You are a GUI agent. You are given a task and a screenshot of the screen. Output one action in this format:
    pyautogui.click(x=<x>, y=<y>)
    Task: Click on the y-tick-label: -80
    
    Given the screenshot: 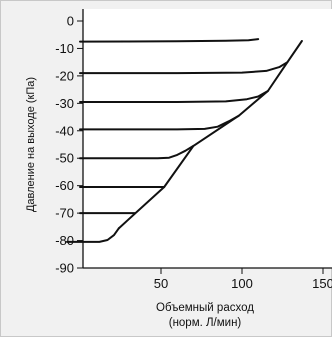 What is the action you would take?
    pyautogui.click(x=64, y=240)
    